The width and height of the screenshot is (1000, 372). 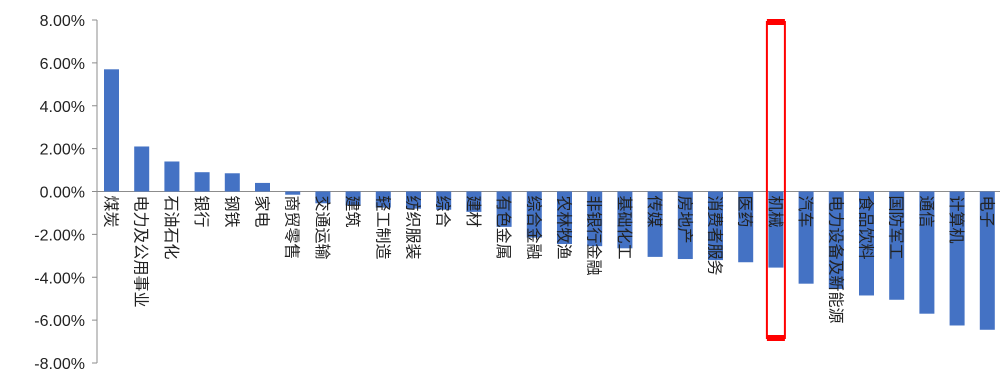 What do you see at coordinates (111, 212) in the screenshot?
I see `category-label: 煤炭` at bounding box center [111, 212].